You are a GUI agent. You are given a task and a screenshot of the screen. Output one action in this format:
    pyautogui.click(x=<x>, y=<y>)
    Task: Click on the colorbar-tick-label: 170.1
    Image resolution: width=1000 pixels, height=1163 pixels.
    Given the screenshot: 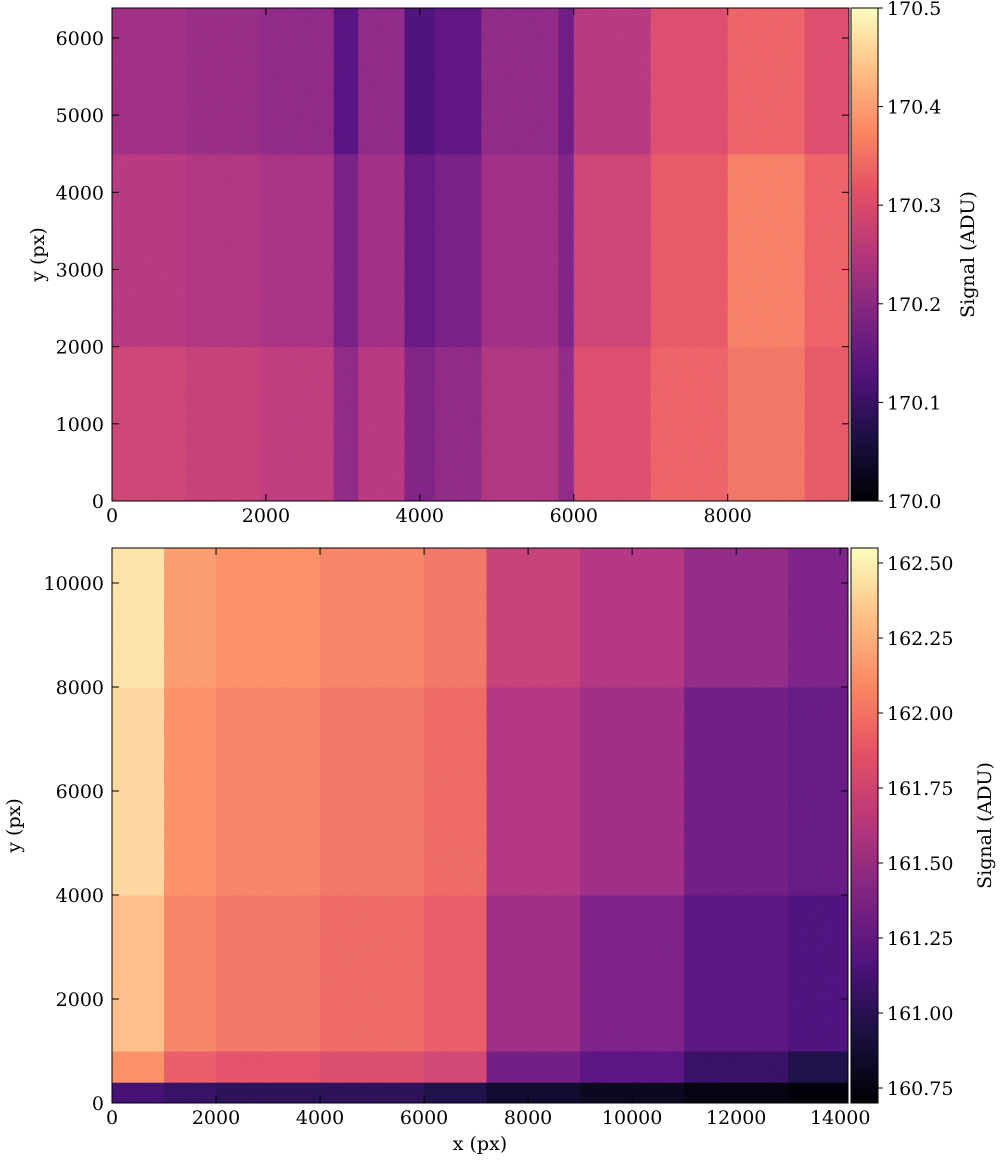 What is the action you would take?
    pyautogui.click(x=914, y=403)
    